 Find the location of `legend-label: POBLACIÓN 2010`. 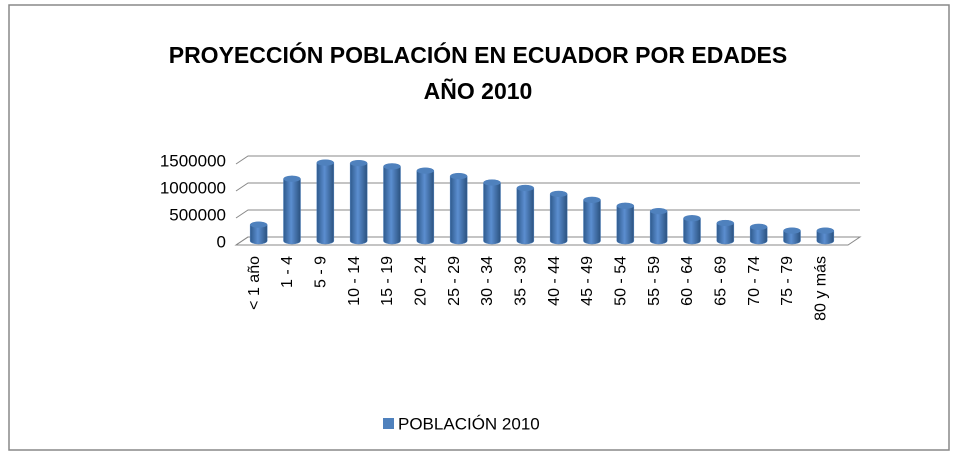

legend-label: POBLACIÓN 2010 is located at coordinates (469, 423).